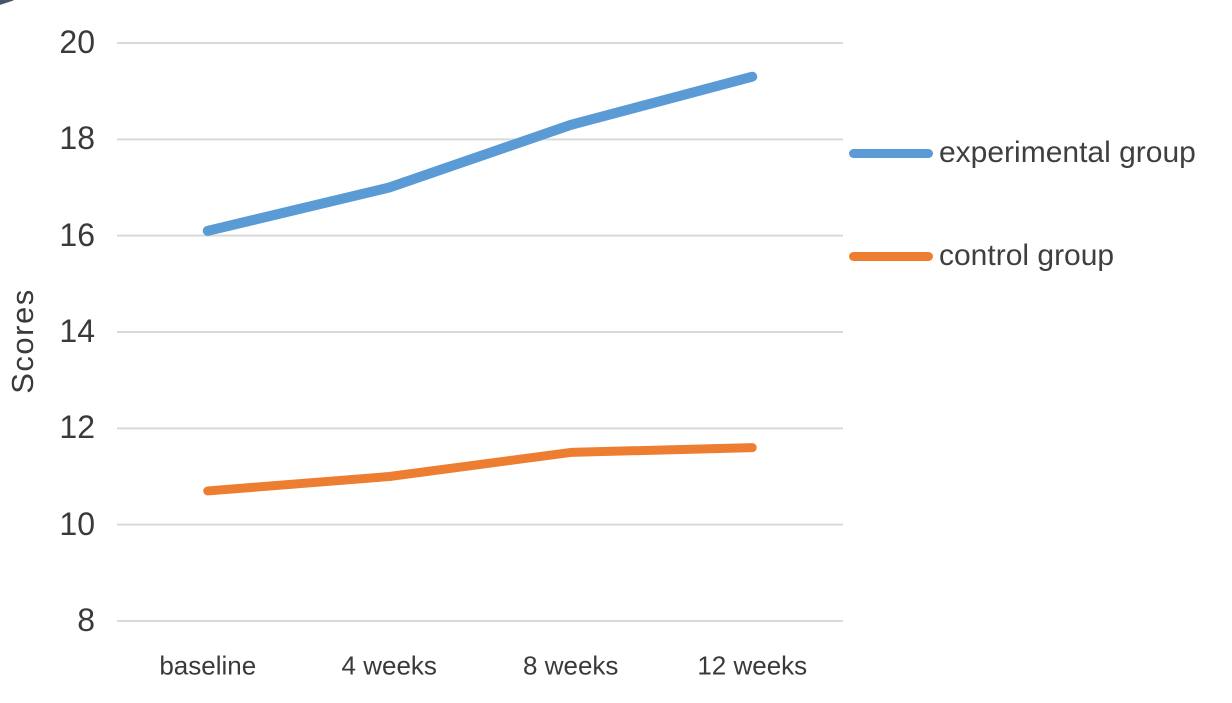 Image resolution: width=1232 pixels, height=703 pixels. Describe the element at coordinates (752, 665) in the screenshot. I see `x-tick-label-12-weeks: 12 weeks` at that location.